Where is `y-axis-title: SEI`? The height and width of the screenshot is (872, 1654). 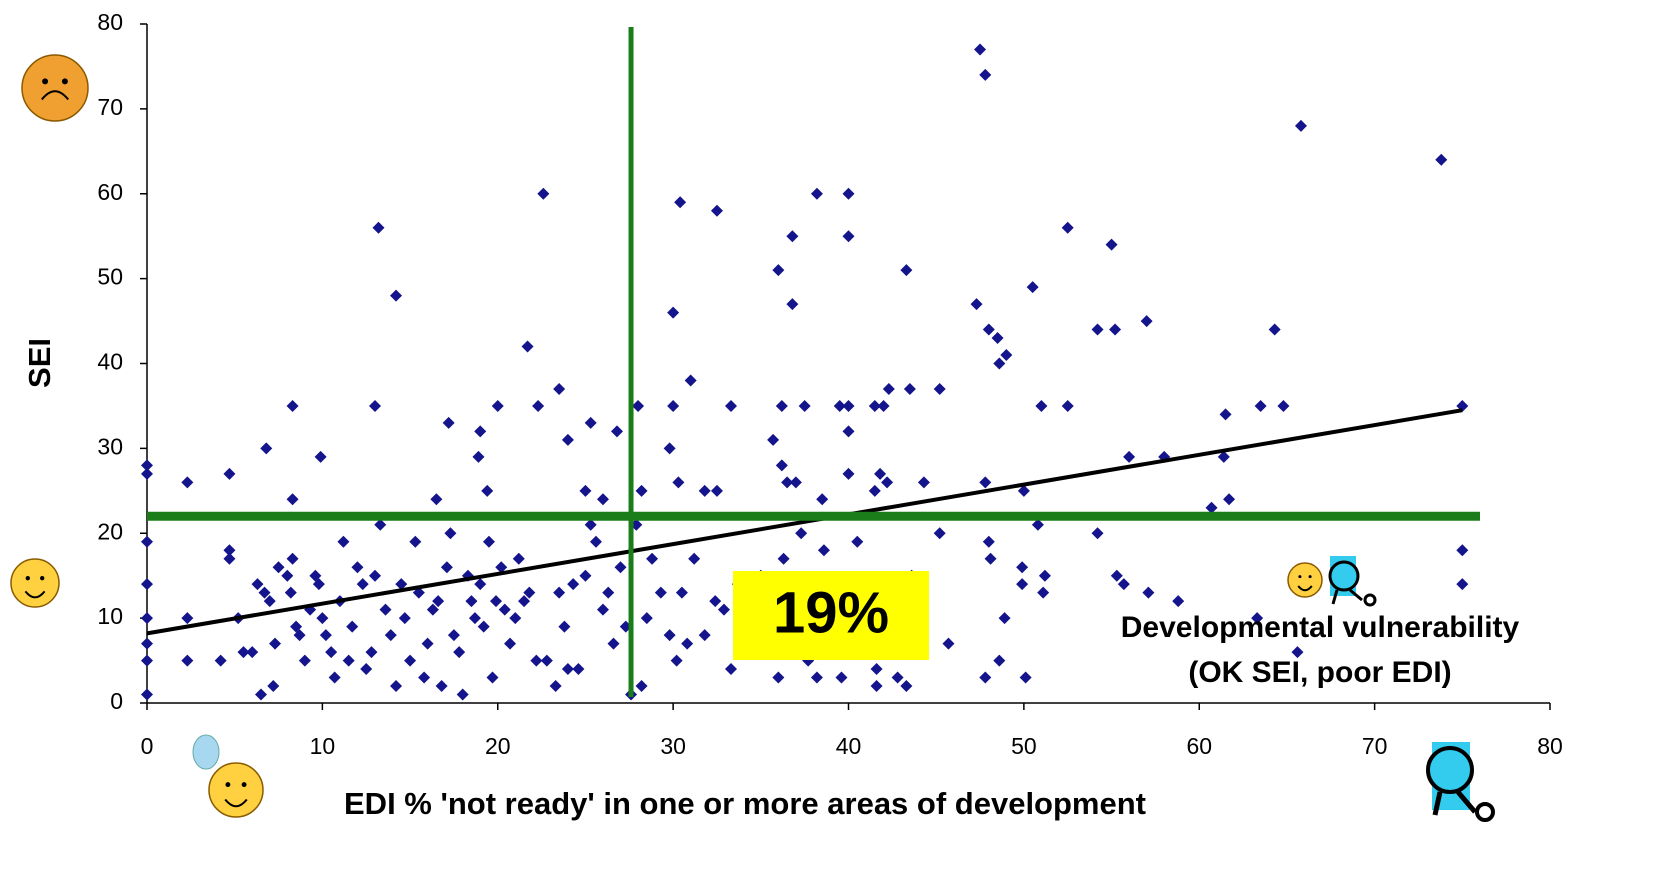 y-axis-title: SEI is located at coordinates (39, 363).